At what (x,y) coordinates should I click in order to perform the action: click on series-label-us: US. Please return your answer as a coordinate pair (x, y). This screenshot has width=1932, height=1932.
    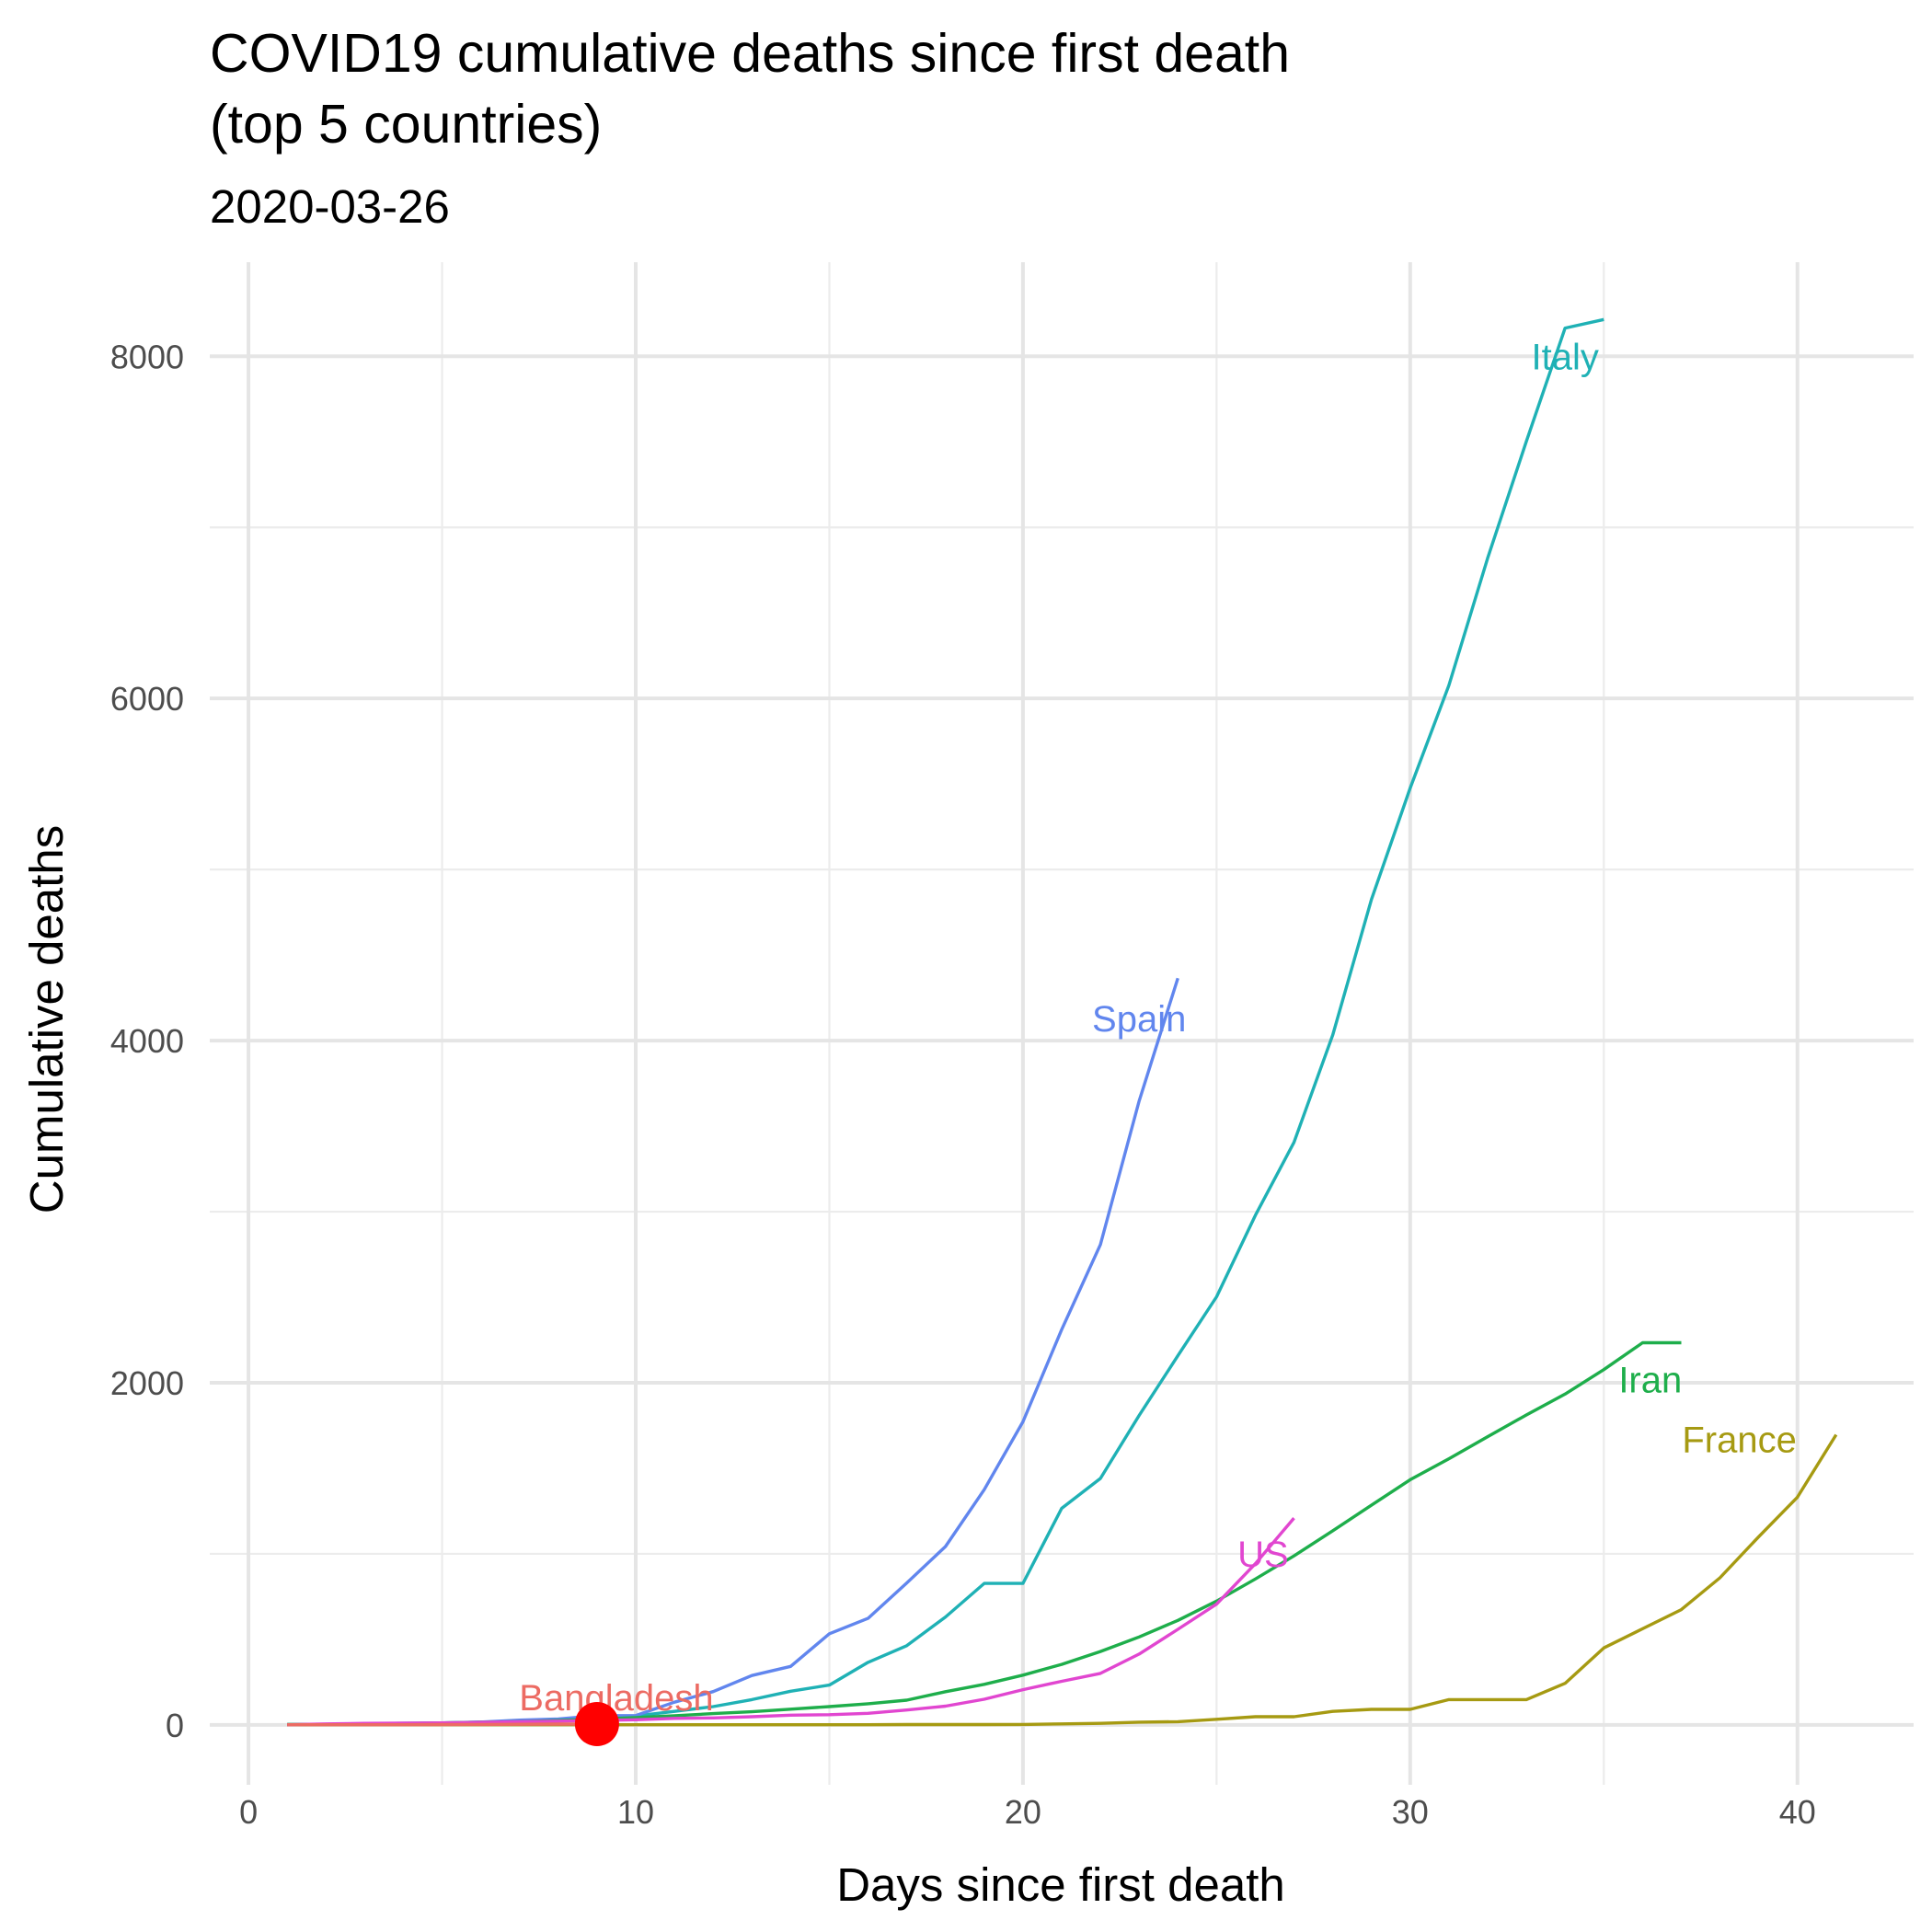
    Looking at the image, I should click on (1263, 1555).